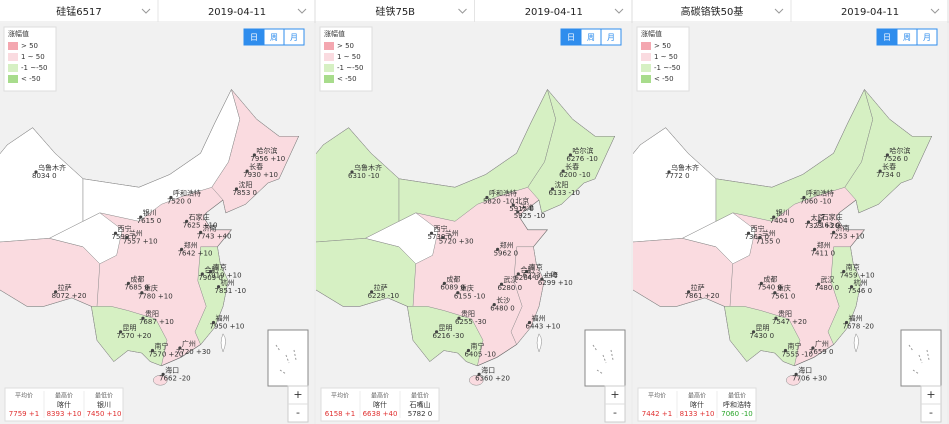  Describe the element at coordinates (782, 221) in the screenshot. I see `city-price: 7404 0` at that location.